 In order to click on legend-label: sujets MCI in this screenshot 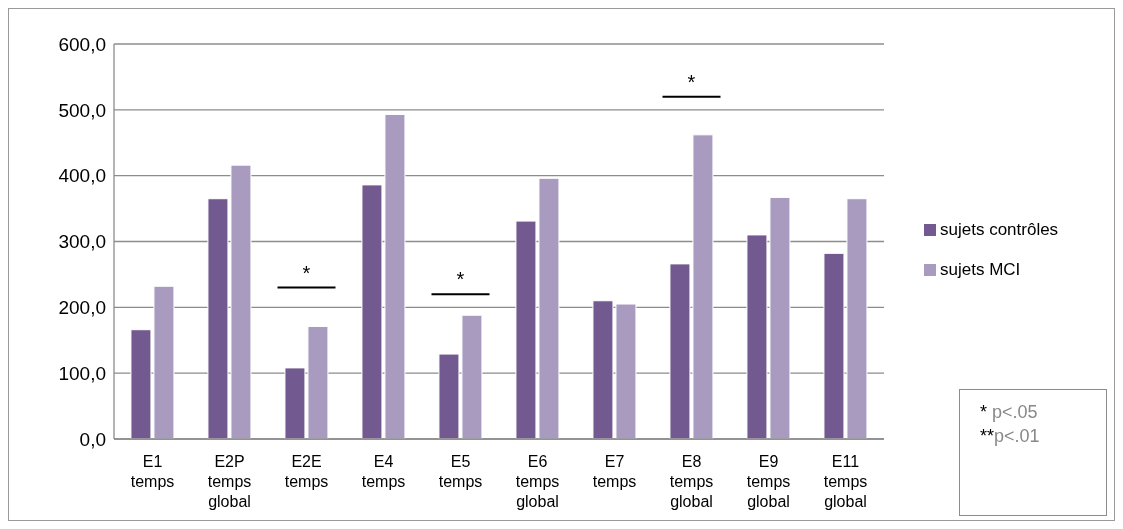, I will do `click(980, 269)`.